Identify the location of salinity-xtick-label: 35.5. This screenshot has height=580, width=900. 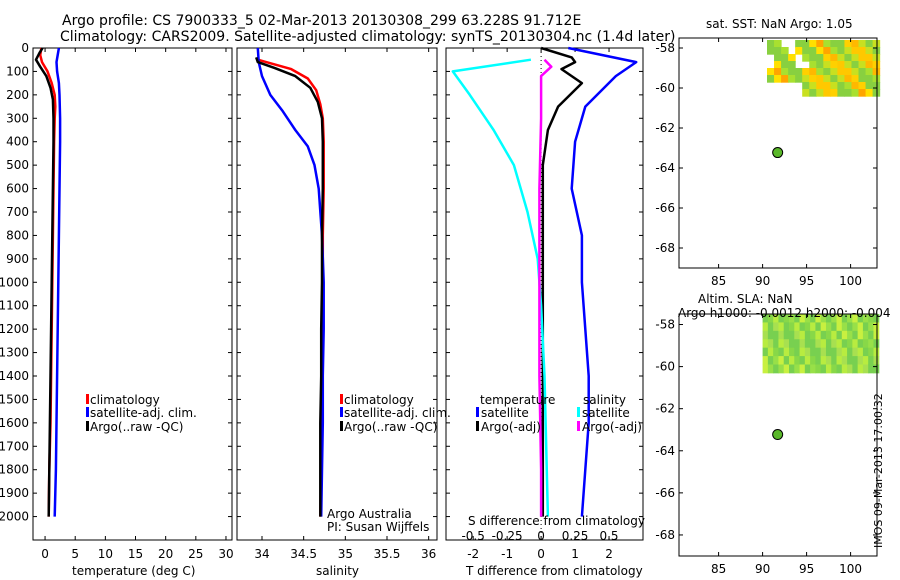
(387, 554).